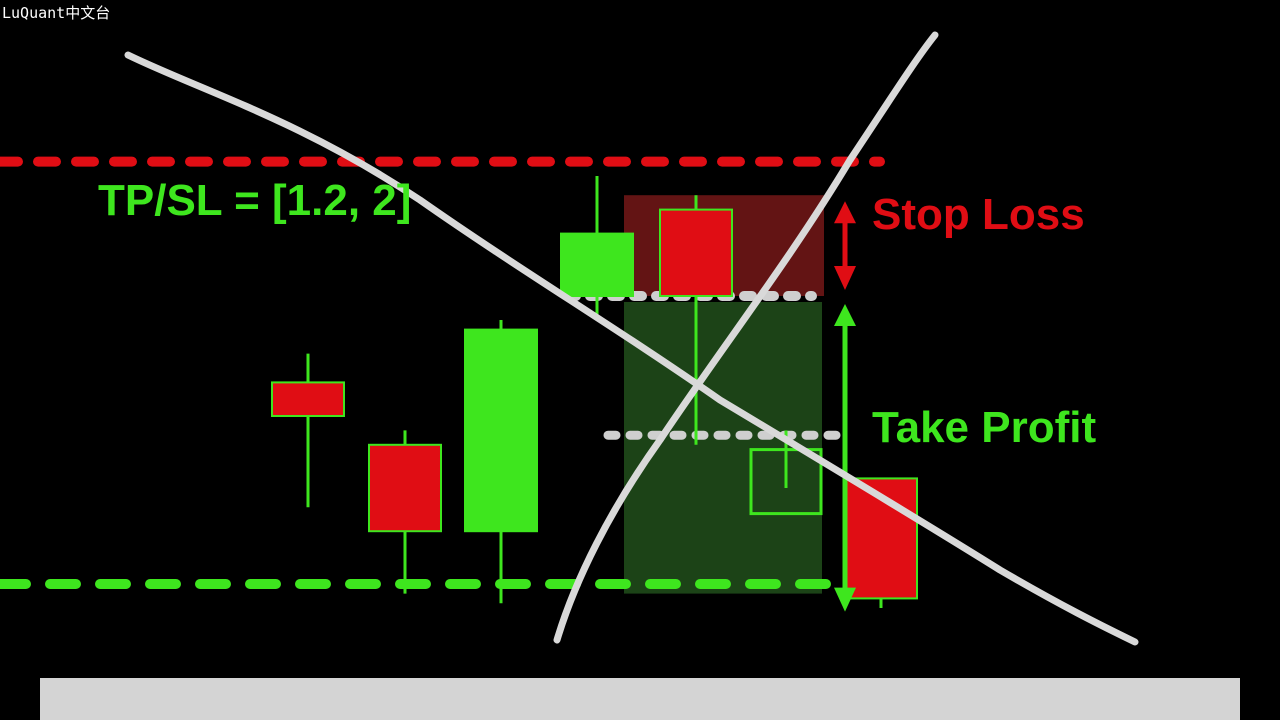 Image resolution: width=1280 pixels, height=720 pixels. Describe the element at coordinates (255, 200) in the screenshot. I see `tp-sl-ratio-label: TP/SL = [1.2, 2]` at that location.